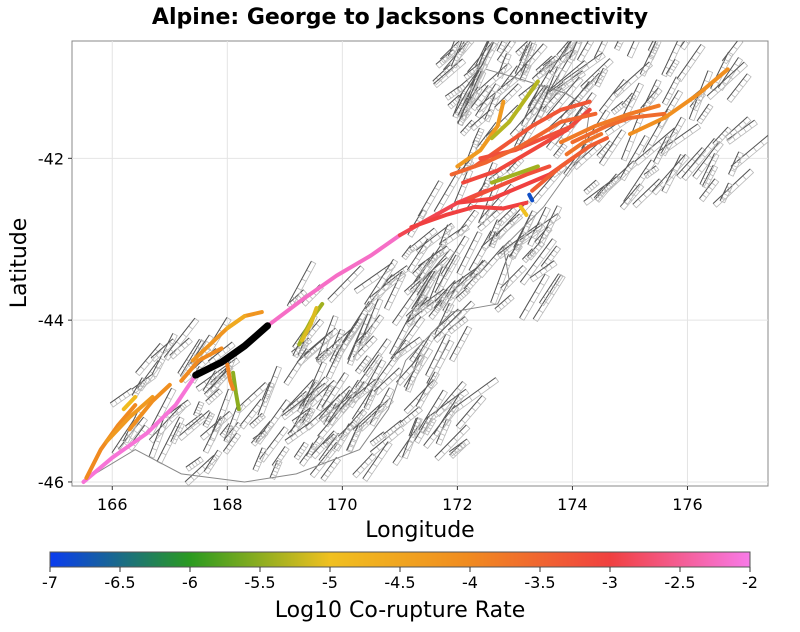  I want to click on colorbar-label: Log10 Co-rupture Rate, so click(400, 610).